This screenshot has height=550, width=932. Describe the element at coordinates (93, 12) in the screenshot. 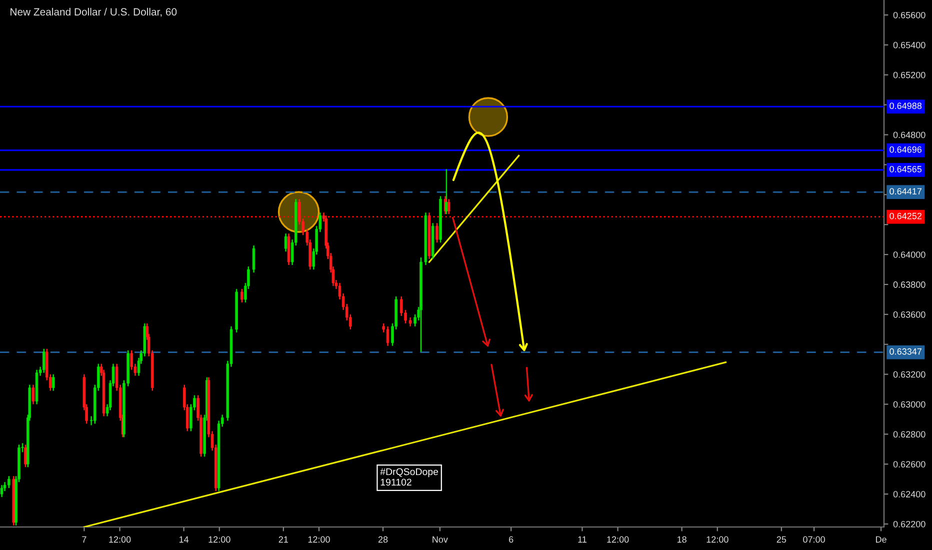

I see `text: New Zealand Dollar / U.S. Dollar, 60` at that location.